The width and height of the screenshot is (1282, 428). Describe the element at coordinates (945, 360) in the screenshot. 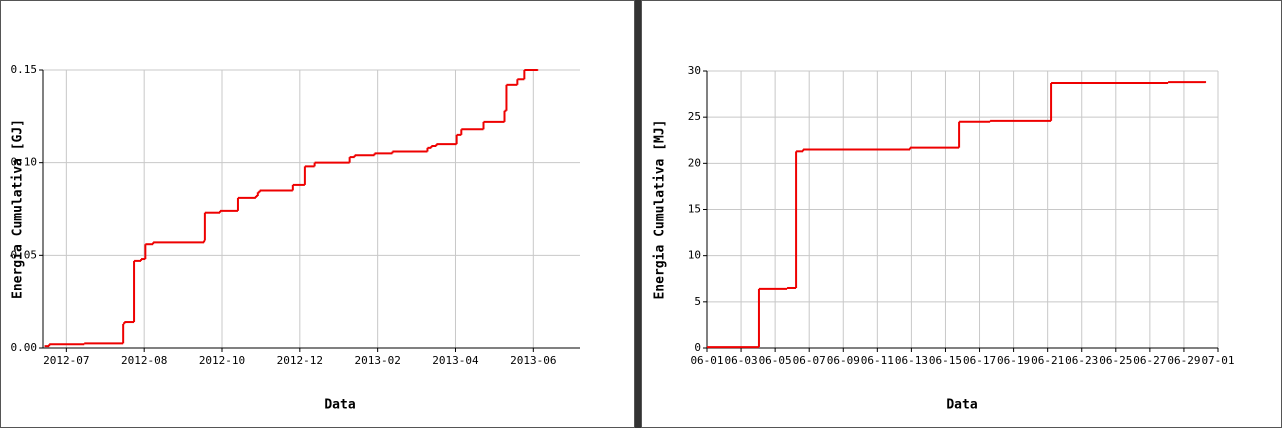

I see `x-tick-label: 06-15` at that location.